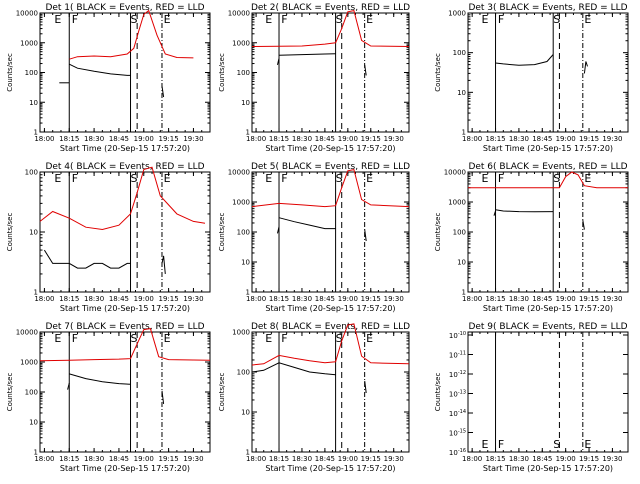 The width and height of the screenshot is (640, 484). I want to click on y-tick-label: 10-10, so click(457, 335).